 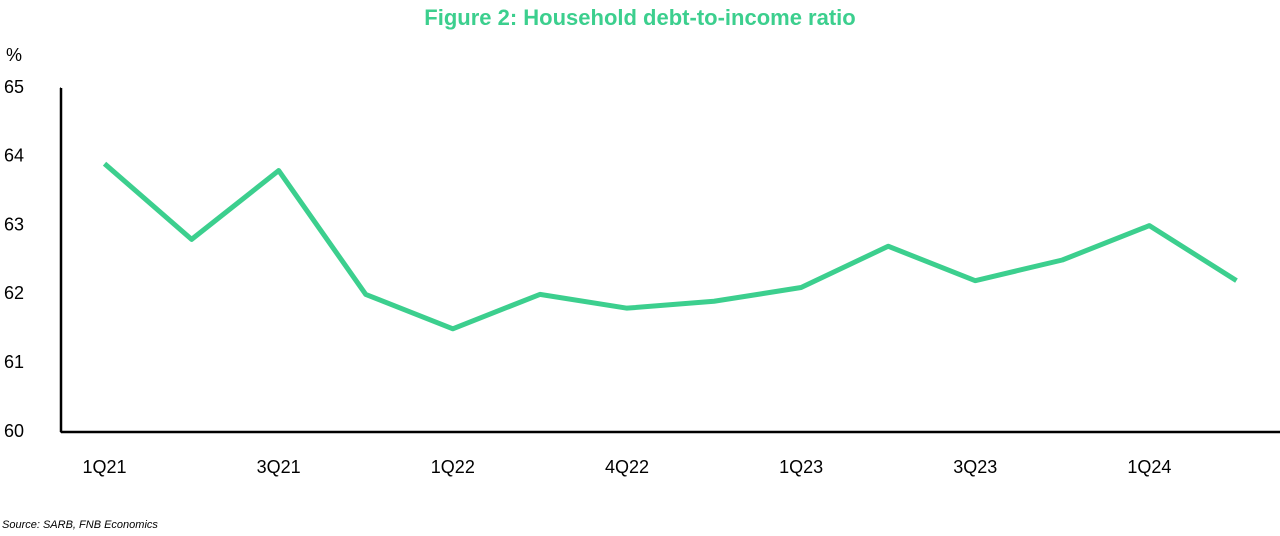 I want to click on x-tick-label: 1Q23, so click(x=801, y=467).